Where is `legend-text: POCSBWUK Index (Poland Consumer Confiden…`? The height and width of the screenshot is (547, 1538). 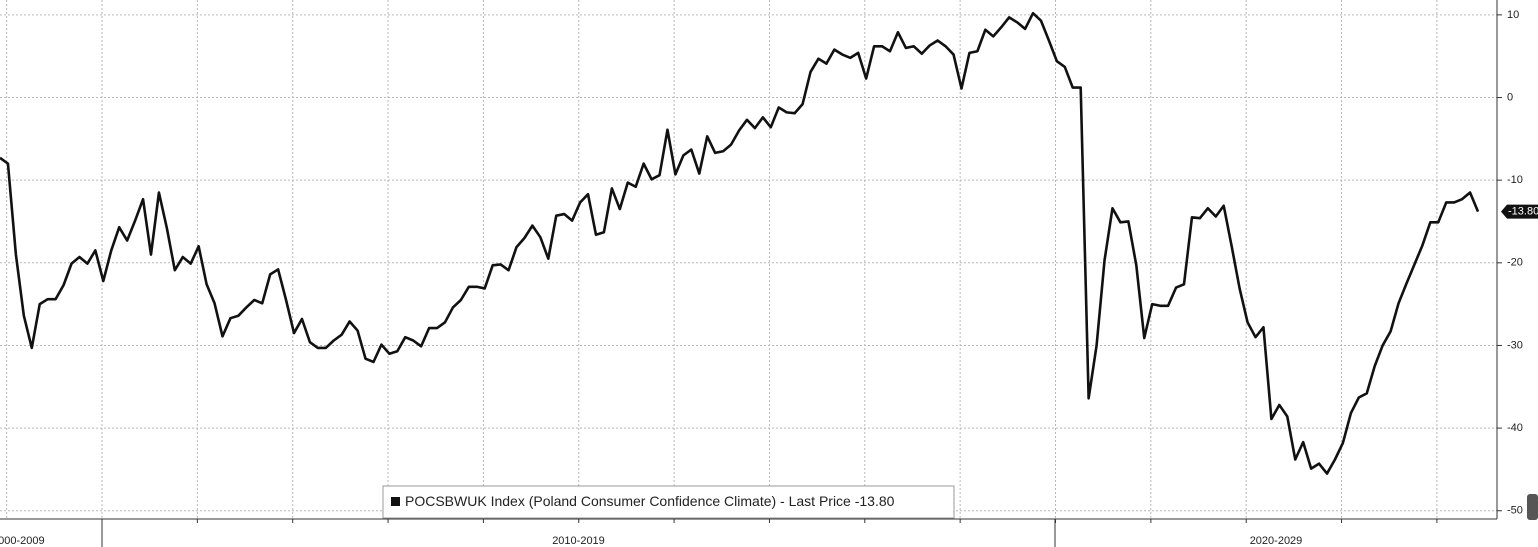
legend-text: POCSBWUK Index (Poland Consumer Confiden… is located at coordinates (650, 501).